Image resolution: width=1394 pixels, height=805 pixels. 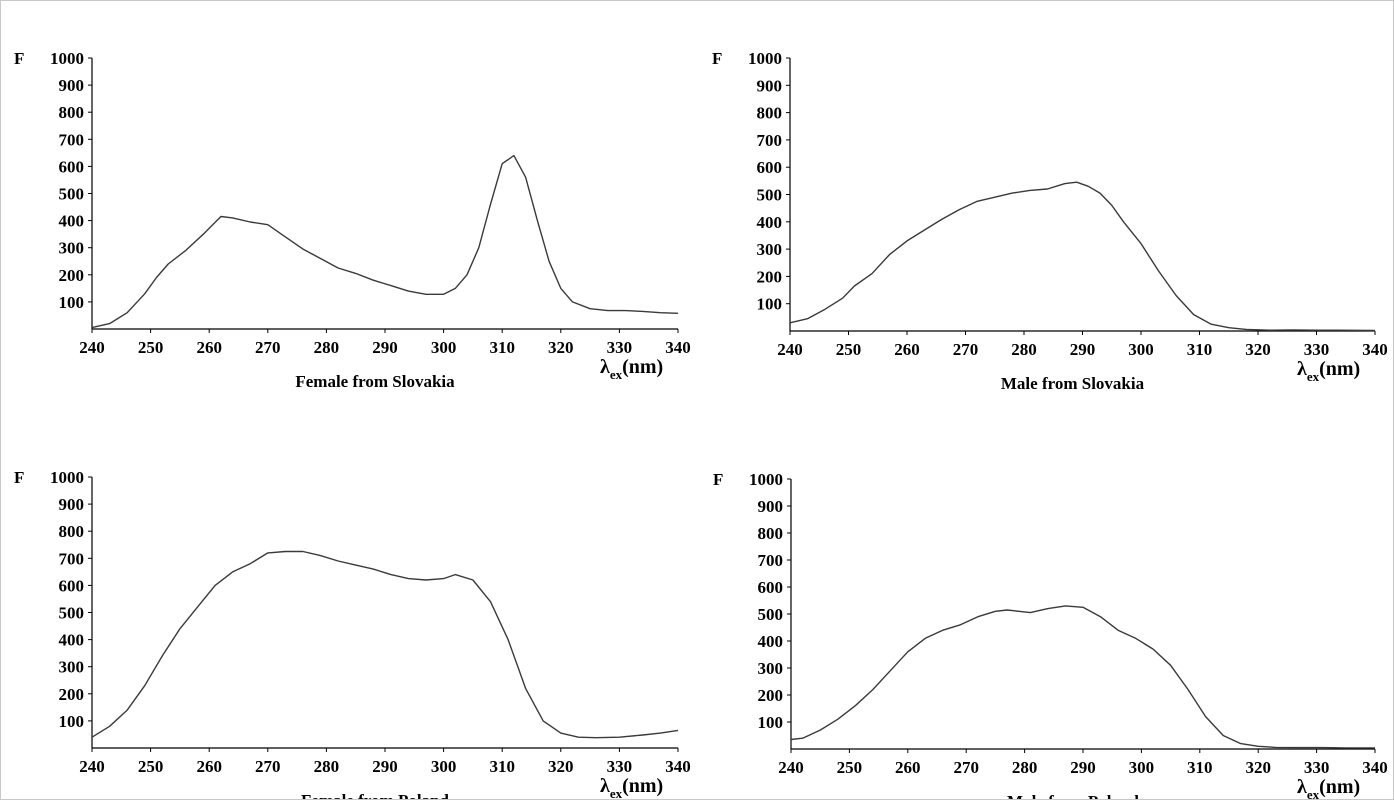 I want to click on chart-title: Male from Poland, so click(x=1073, y=796).